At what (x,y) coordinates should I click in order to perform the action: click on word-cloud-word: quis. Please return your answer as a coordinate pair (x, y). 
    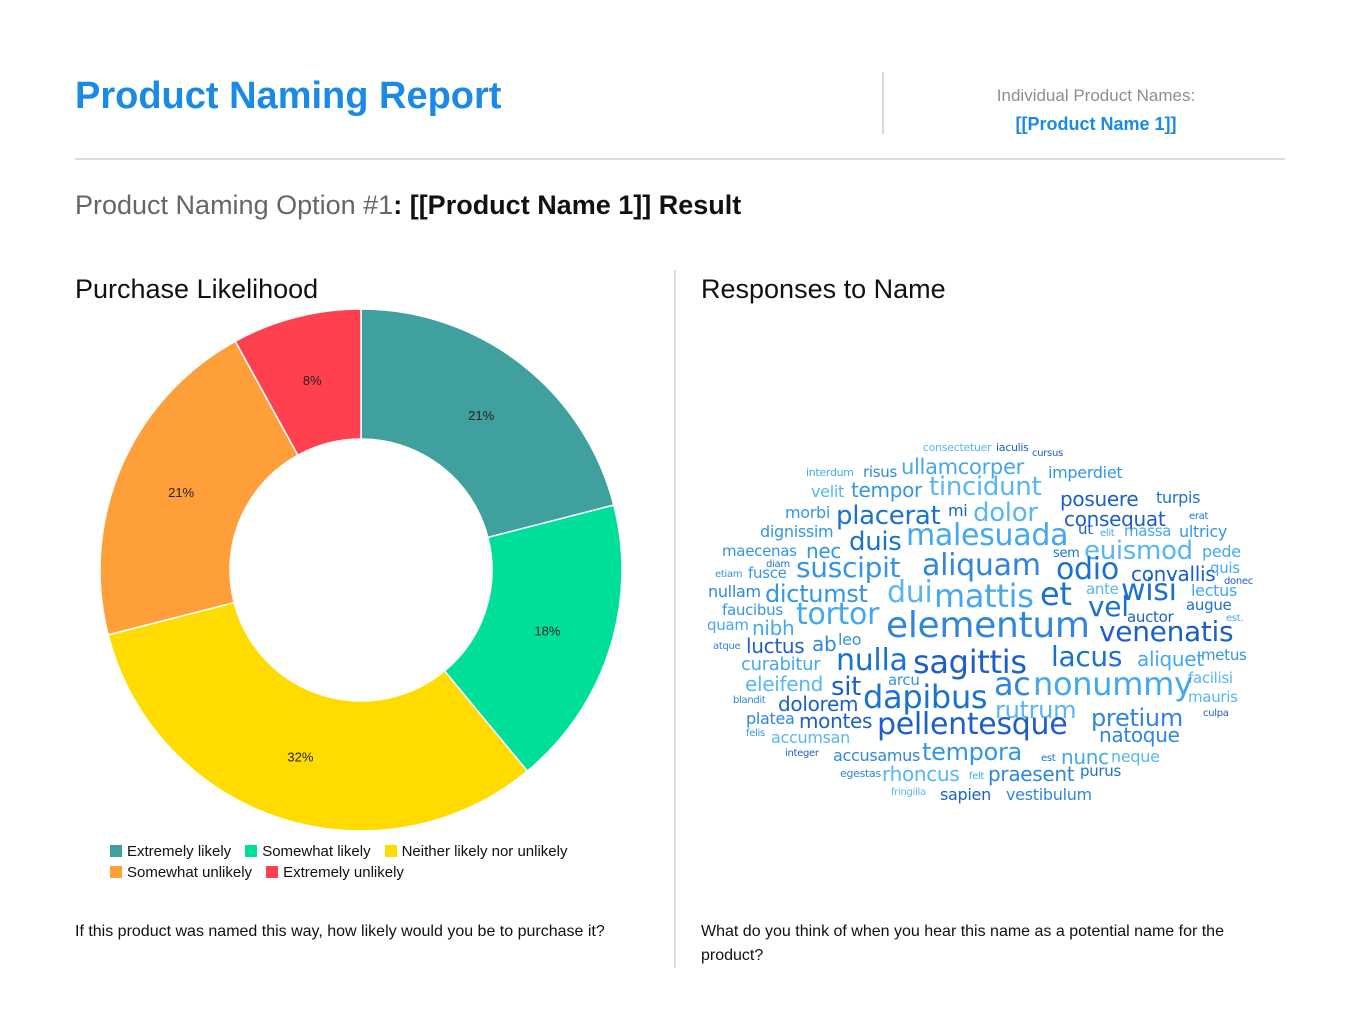
    Looking at the image, I should click on (1225, 568).